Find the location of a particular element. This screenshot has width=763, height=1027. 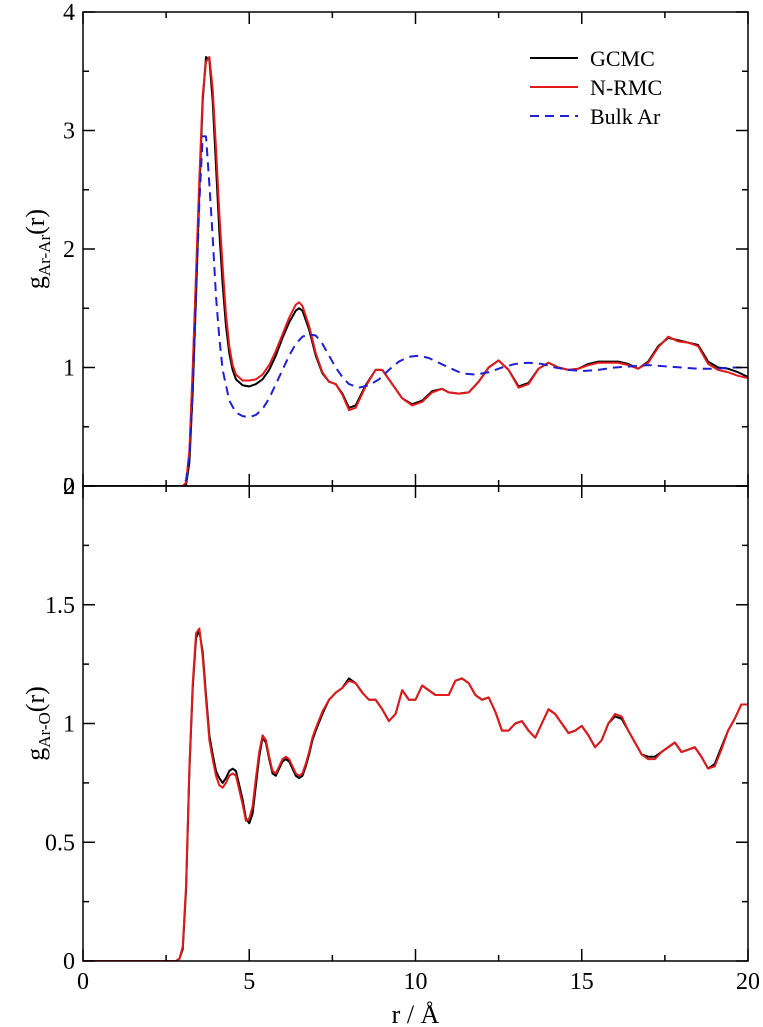

y-axis-title-sub: Ar-Ar is located at coordinates (44, 256).